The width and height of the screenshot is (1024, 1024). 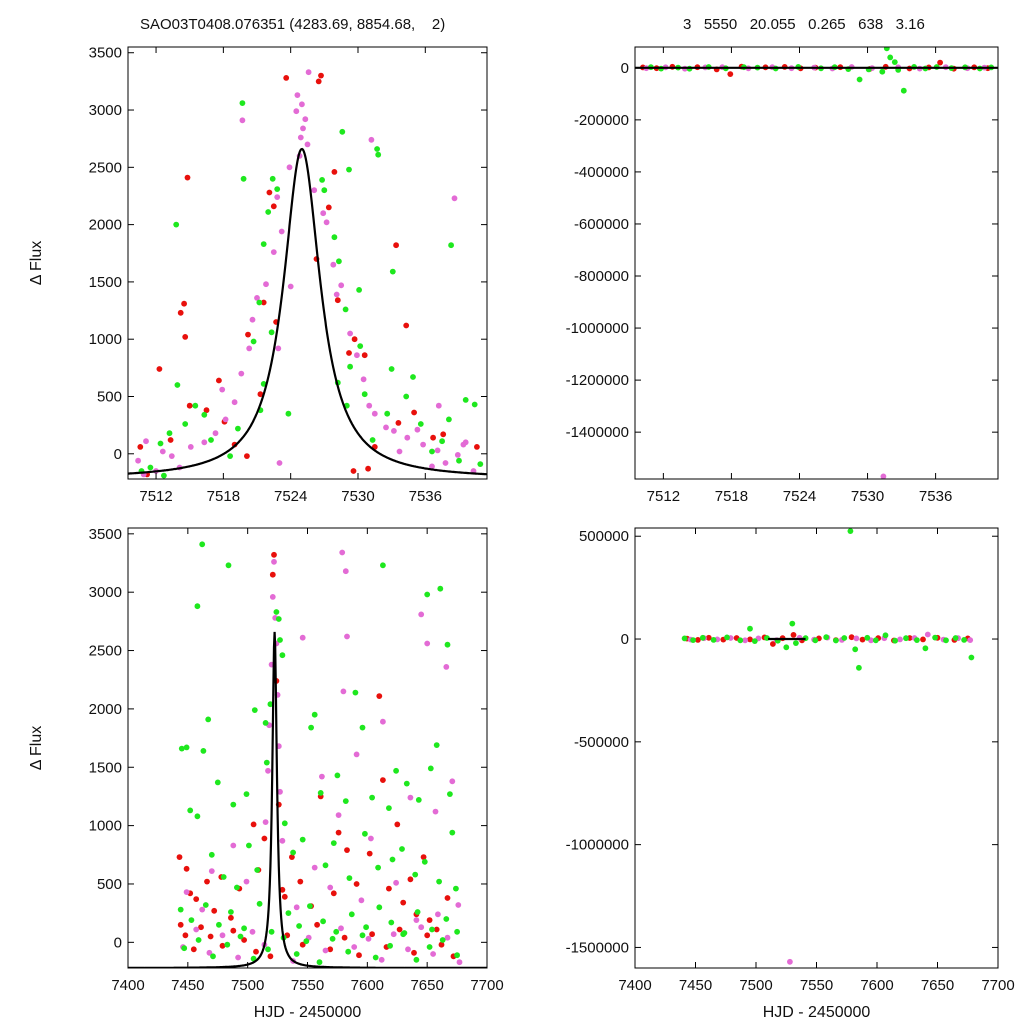 I want to click on x-tick-label: 7524, so click(x=290, y=496).